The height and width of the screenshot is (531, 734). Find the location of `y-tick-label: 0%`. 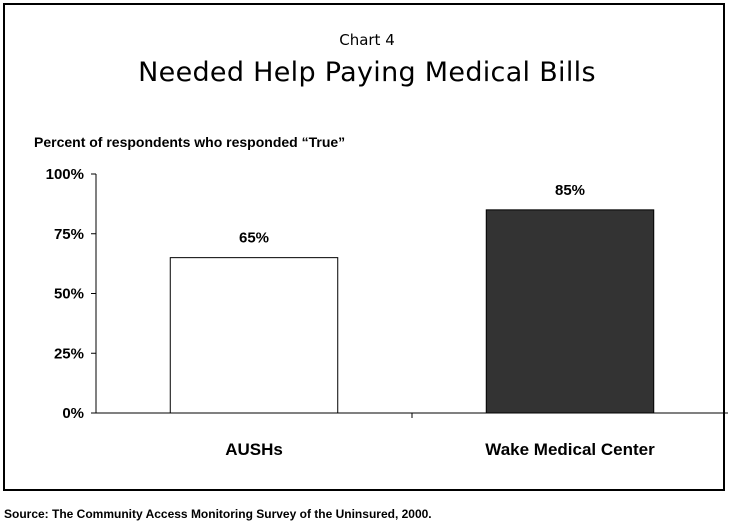

y-tick-label: 0% is located at coordinates (73, 413).